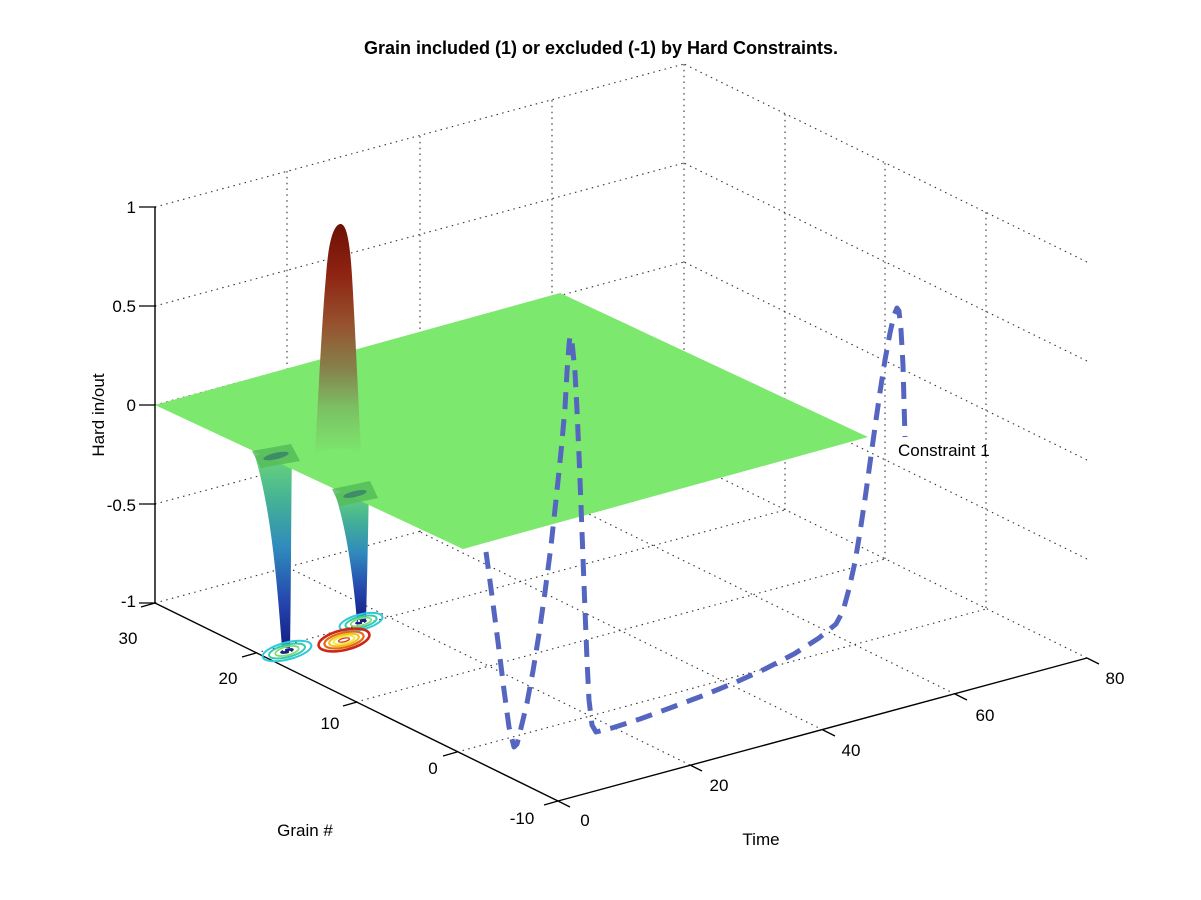 This screenshot has height=900, width=1201. I want to click on grain-tick-label: 30, so click(128, 638).